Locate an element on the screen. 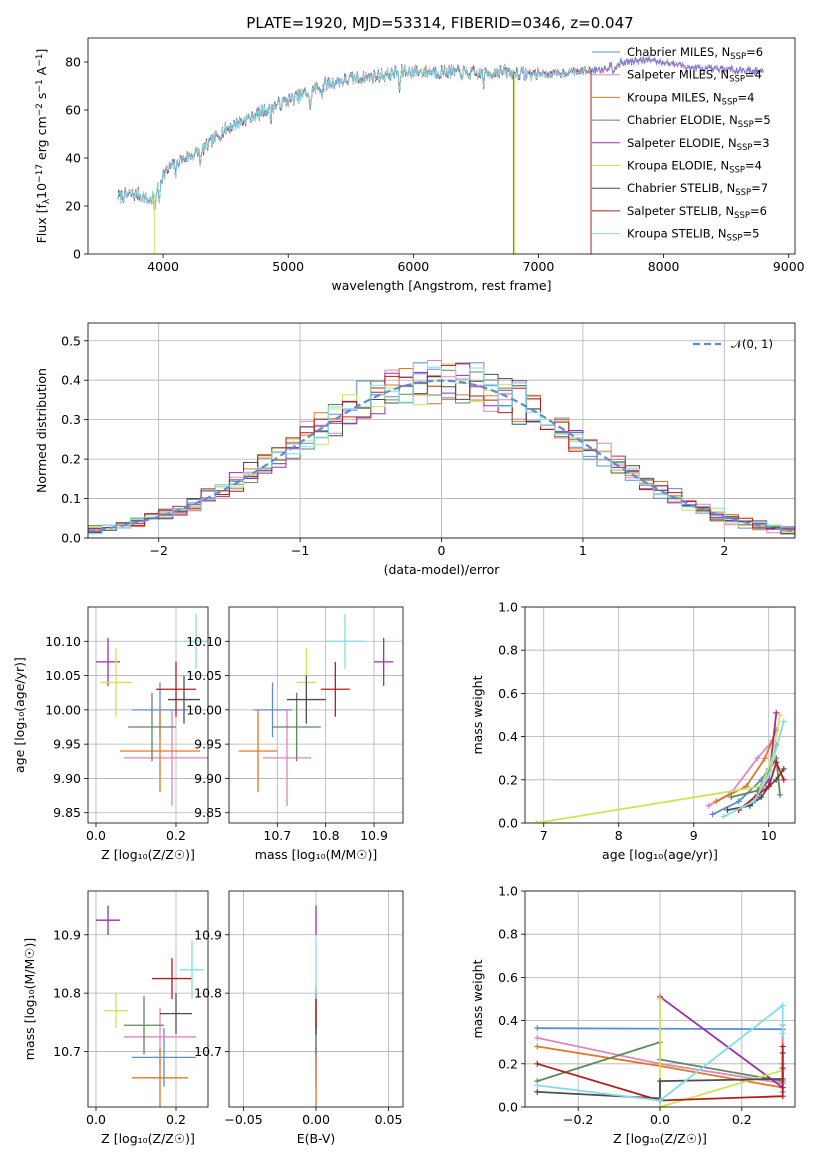  x-tick-label: 5000 is located at coordinates (288, 266).